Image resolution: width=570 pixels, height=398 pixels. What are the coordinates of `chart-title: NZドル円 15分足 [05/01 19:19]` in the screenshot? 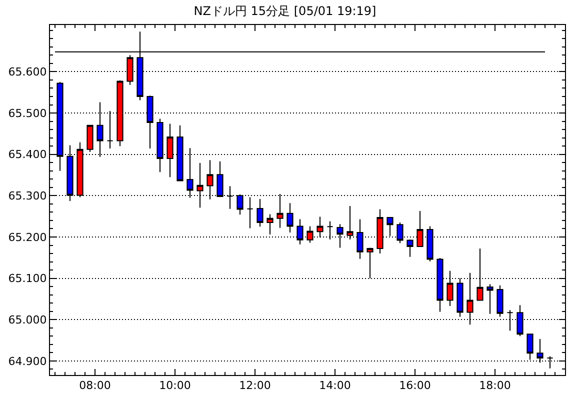 It's located at (285, 11).